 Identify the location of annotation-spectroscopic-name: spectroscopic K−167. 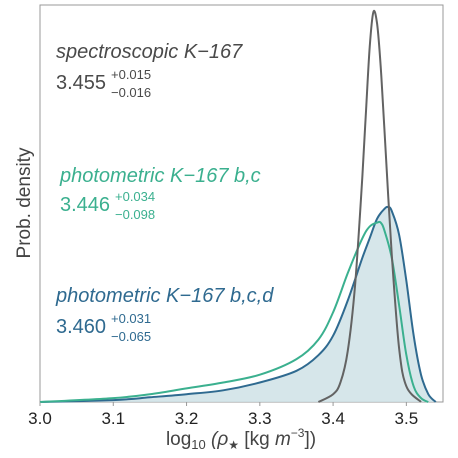
(149, 52).